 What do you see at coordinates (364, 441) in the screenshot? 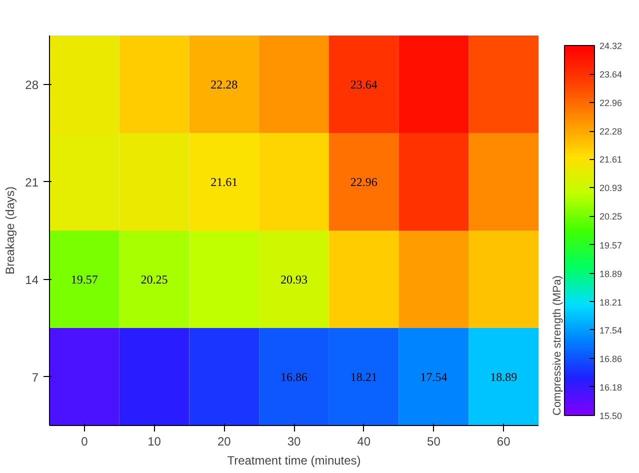
I see `x-tick-label: 40` at bounding box center [364, 441].